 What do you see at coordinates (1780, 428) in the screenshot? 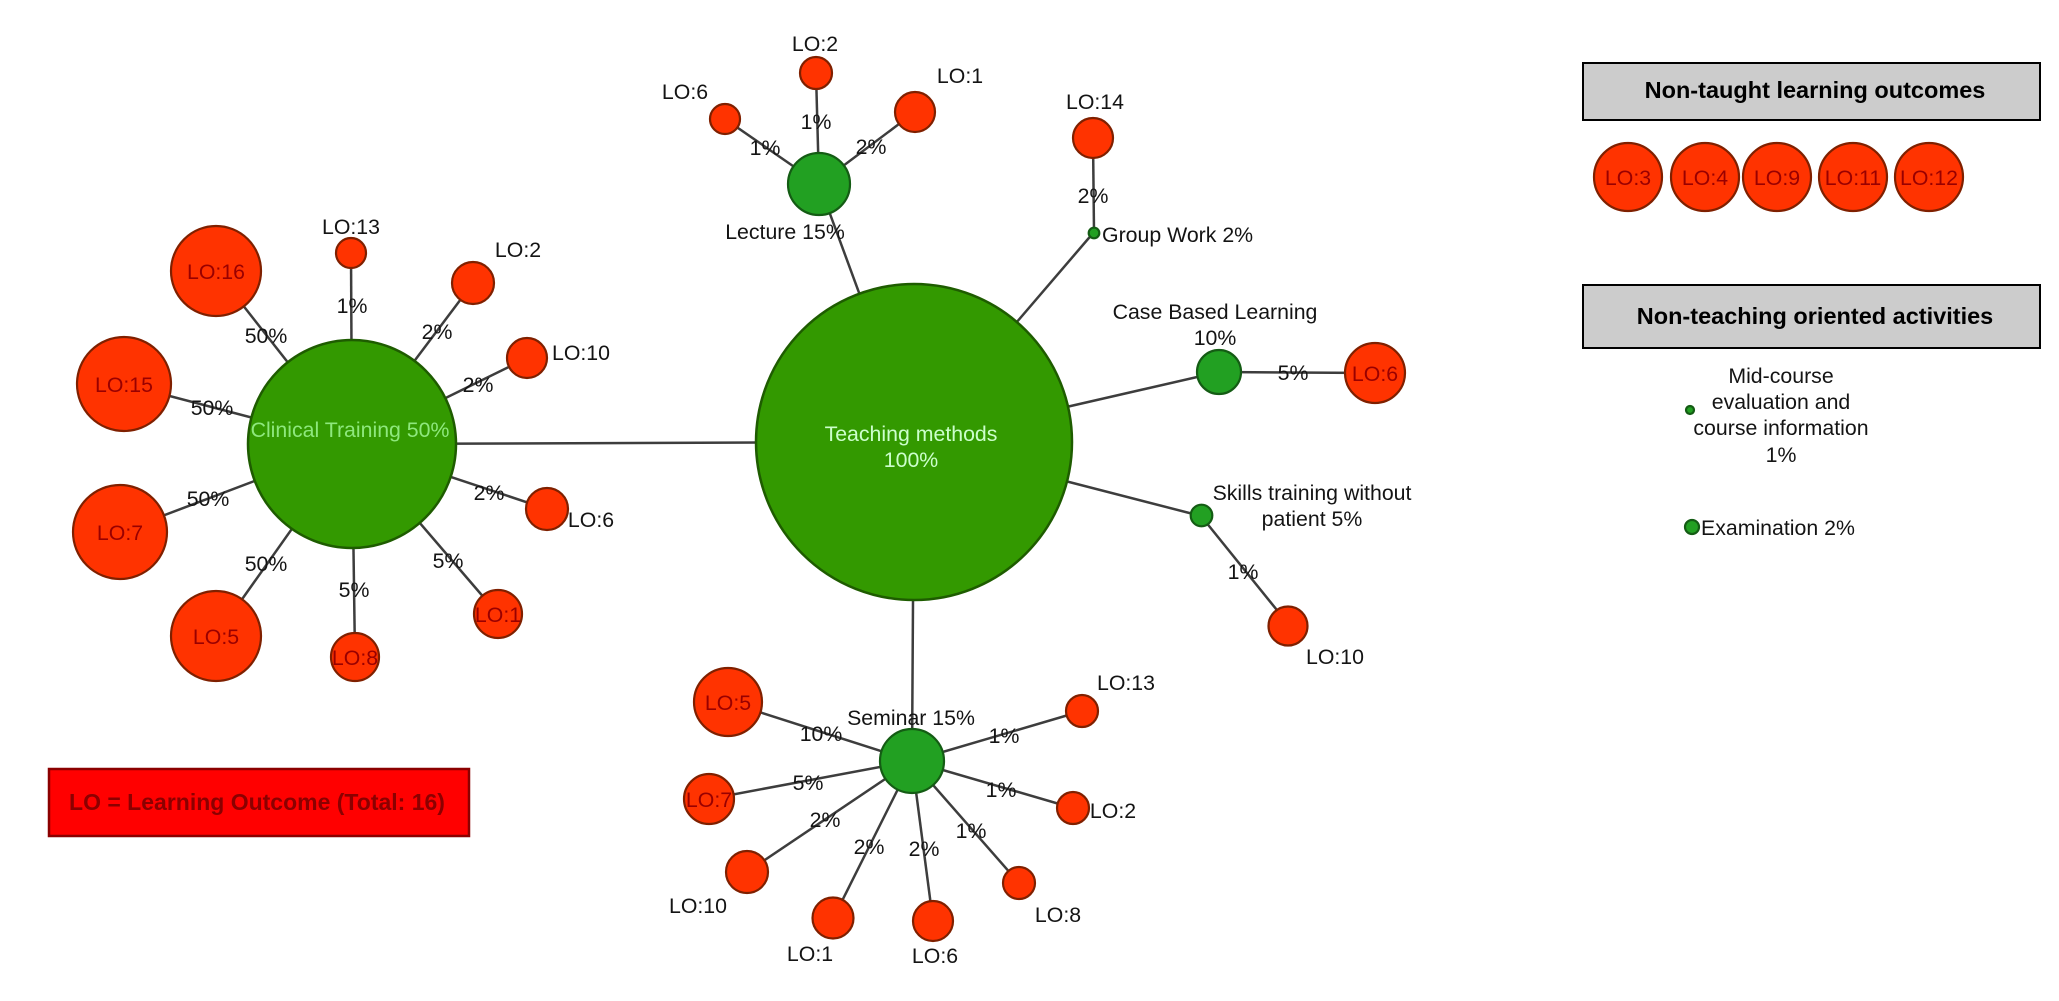
I see `svg-text: course information` at bounding box center [1780, 428].